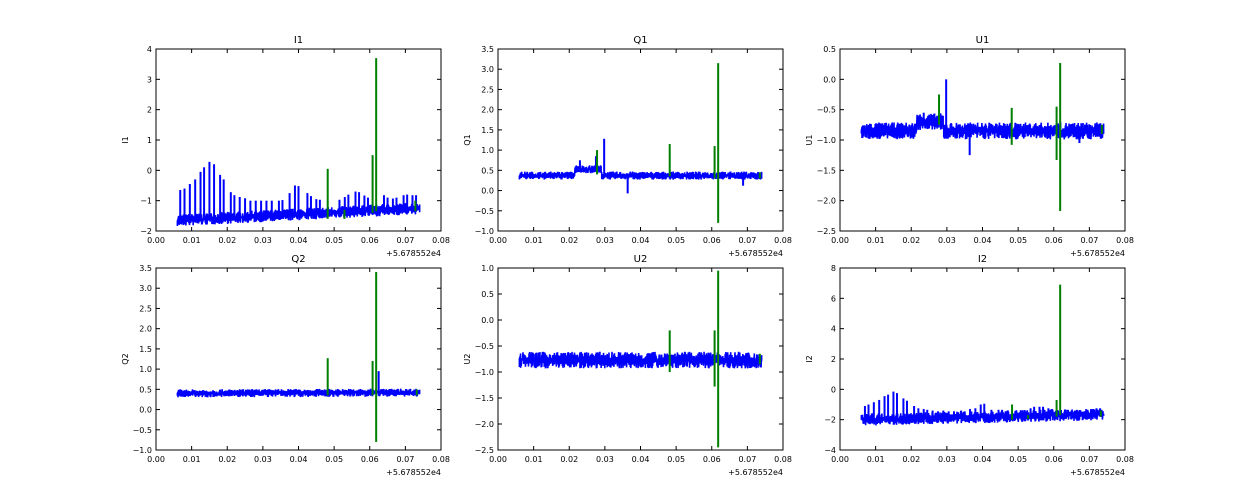 Image resolution: width=1250 pixels, height=500 pixels. What do you see at coordinates (149, 140) in the screenshot?
I see `y-tick-label: 1` at bounding box center [149, 140].